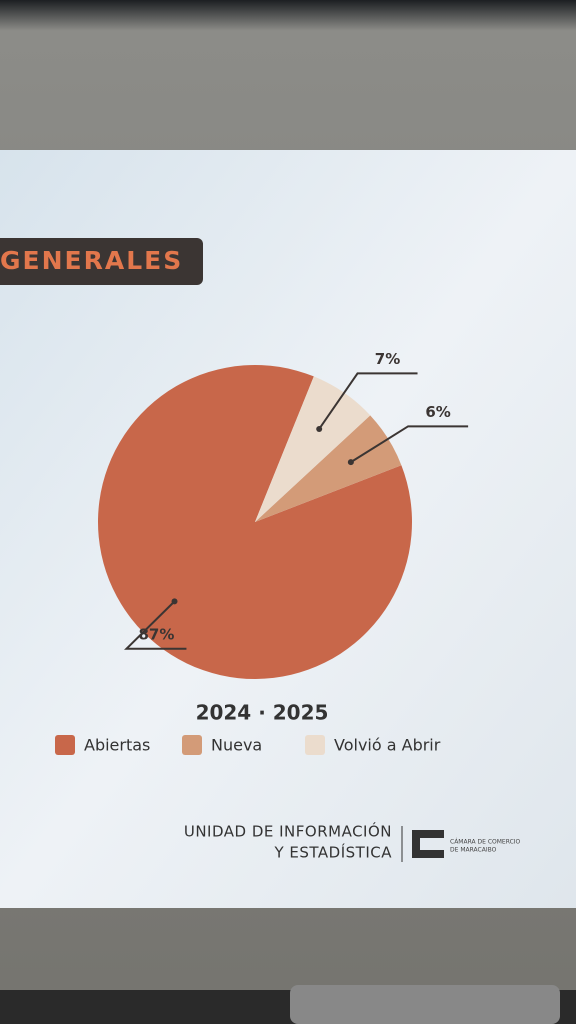  I want to click on chart-subtitle: 2024 · 2025, so click(262, 713).